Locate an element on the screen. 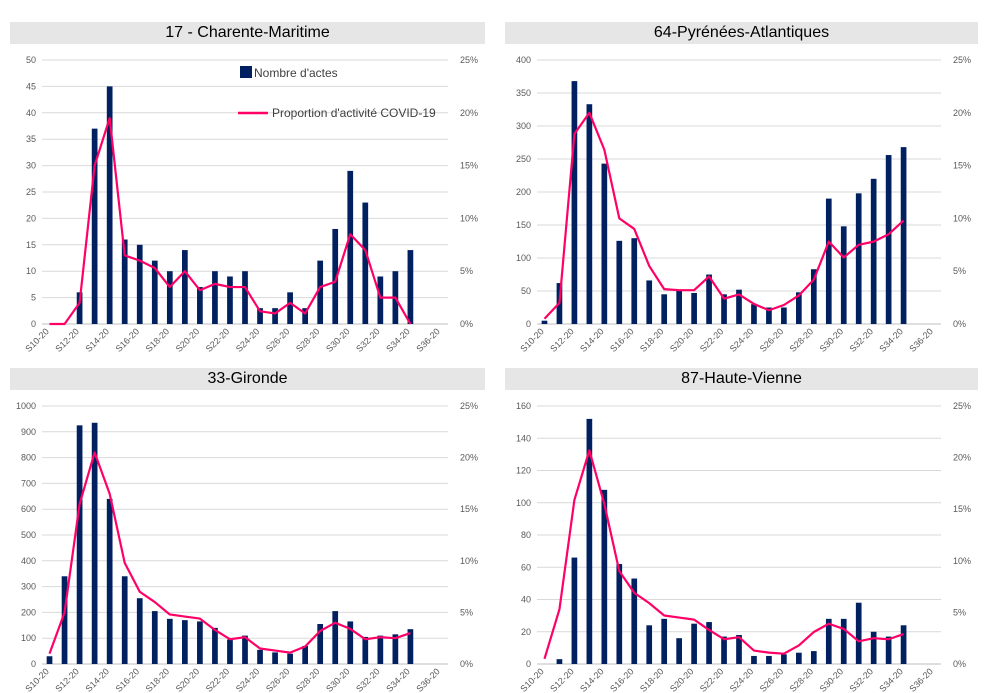 This screenshot has height=693, width=988. x-tick-label: S20-20 is located at coordinates (682, 340).